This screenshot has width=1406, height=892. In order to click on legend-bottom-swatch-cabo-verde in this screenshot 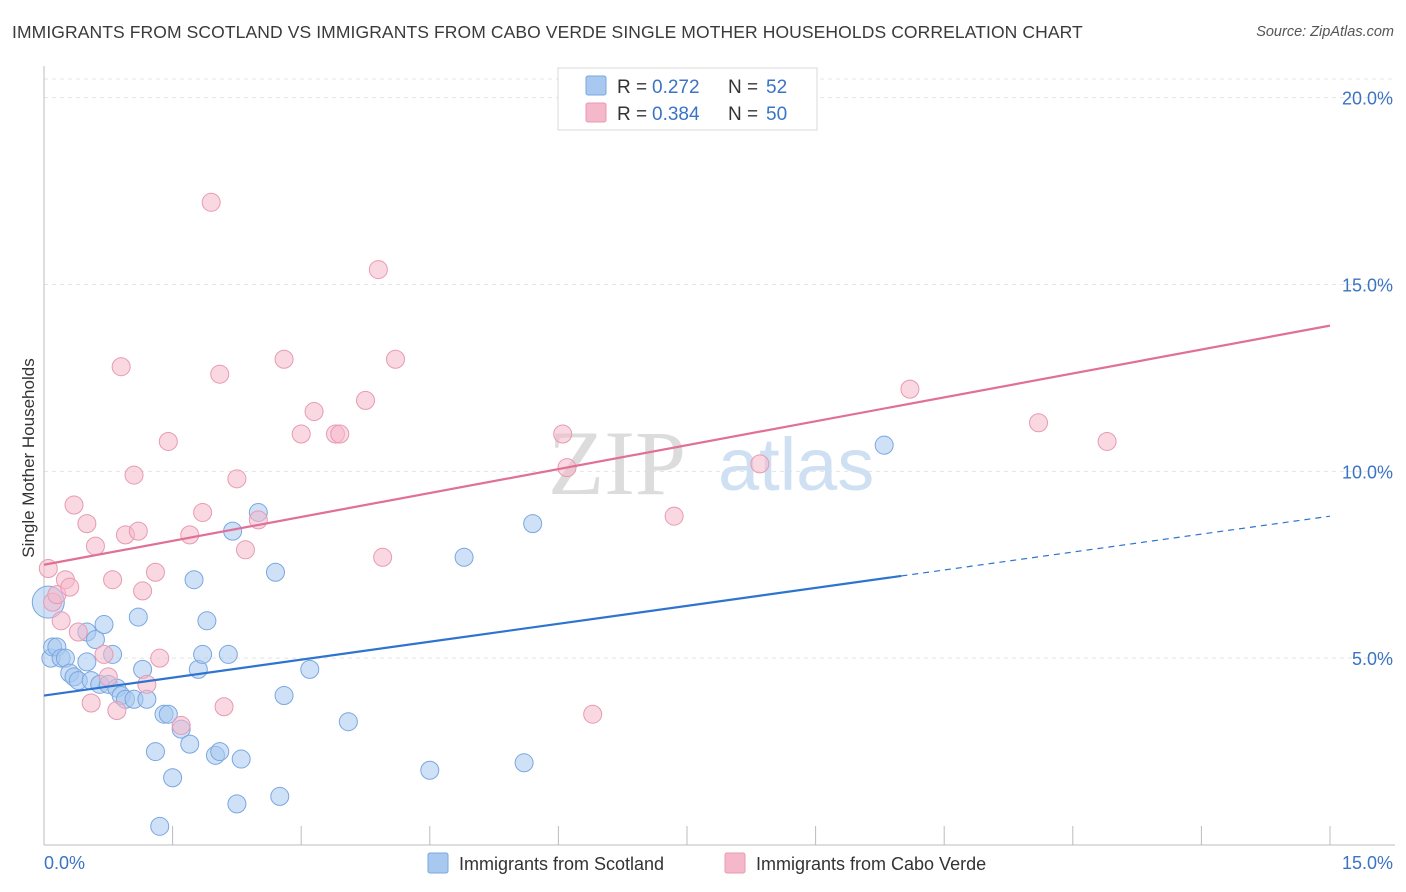, I will do `click(735, 863)`.